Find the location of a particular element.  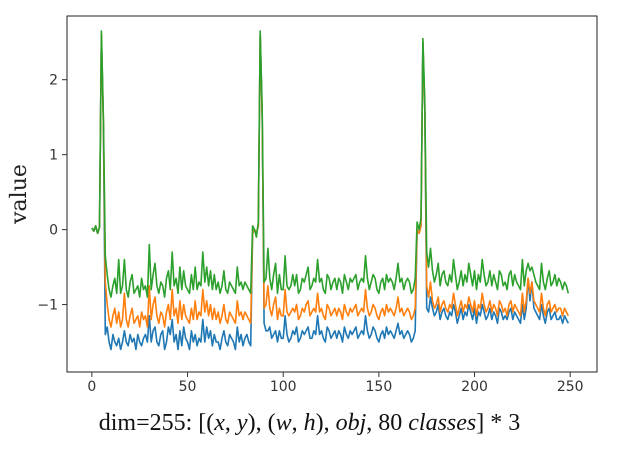

x-tick-label: 50 is located at coordinates (188, 387).